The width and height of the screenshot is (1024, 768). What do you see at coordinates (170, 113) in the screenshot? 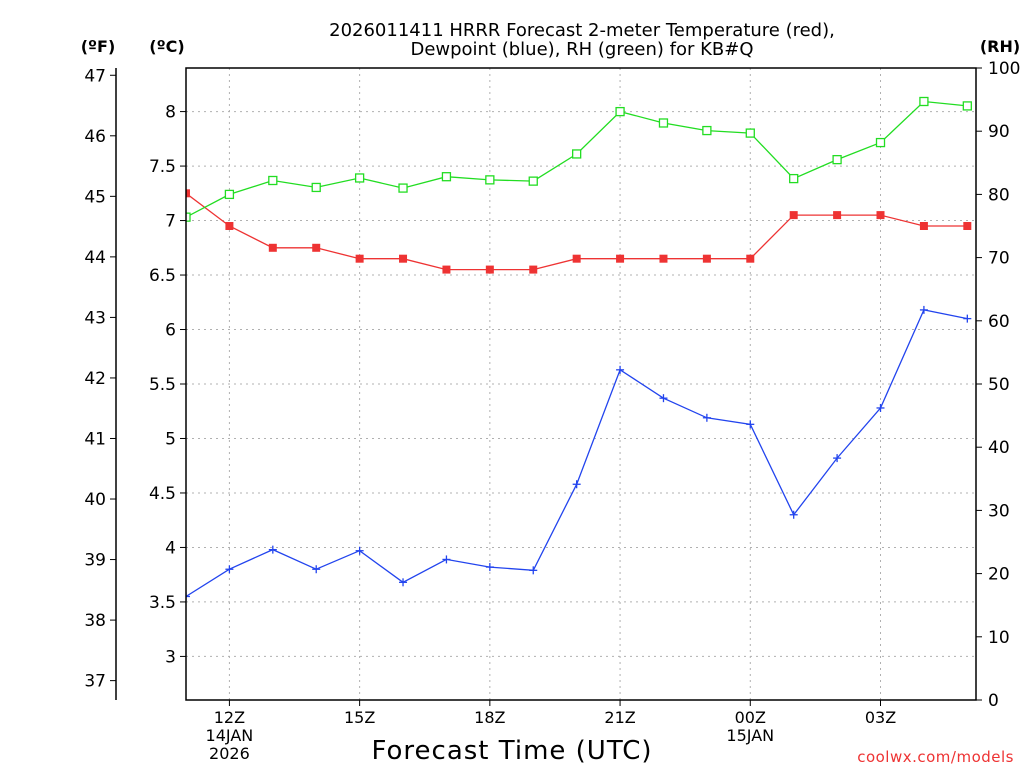
I see `celsius-tick-label: 8` at bounding box center [170, 113].